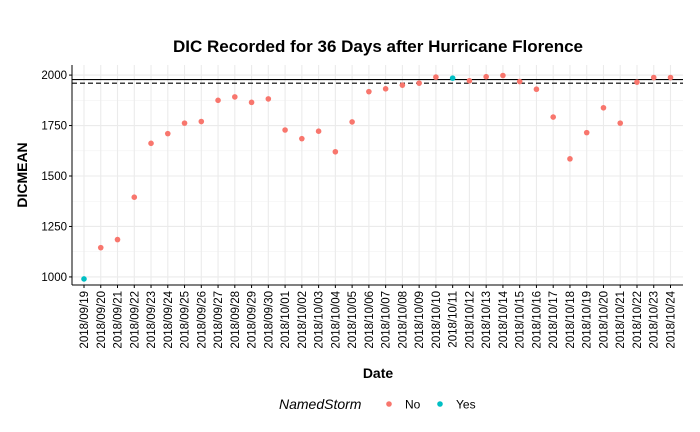 The width and height of the screenshot is (700, 432). What do you see at coordinates (169, 319) in the screenshot?
I see `x-tick-label: 2018/09/24` at bounding box center [169, 319].